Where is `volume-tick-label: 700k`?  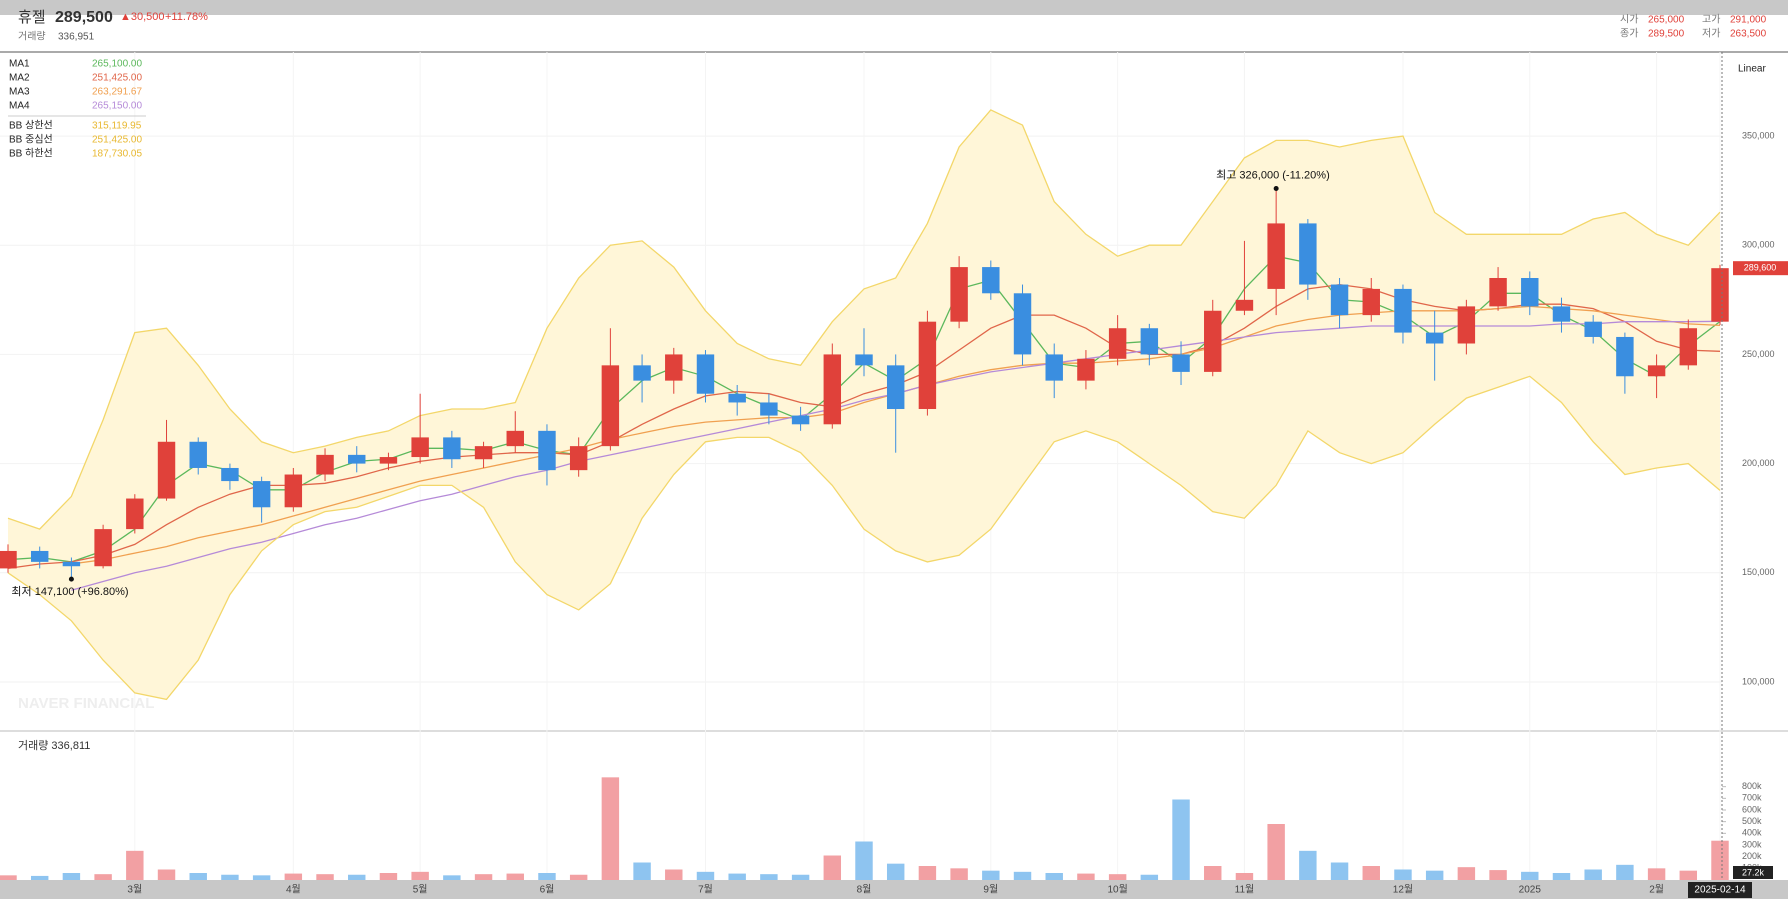 volume-tick-label: 700k is located at coordinates (1752, 798).